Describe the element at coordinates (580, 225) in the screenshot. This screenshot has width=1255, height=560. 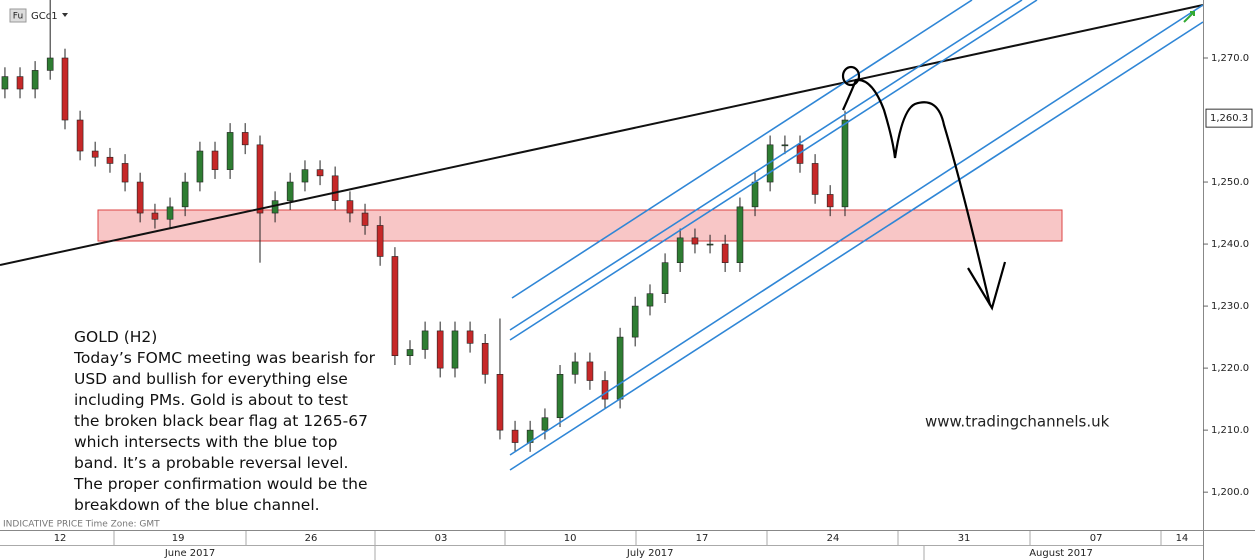
I see `support-zone` at that location.